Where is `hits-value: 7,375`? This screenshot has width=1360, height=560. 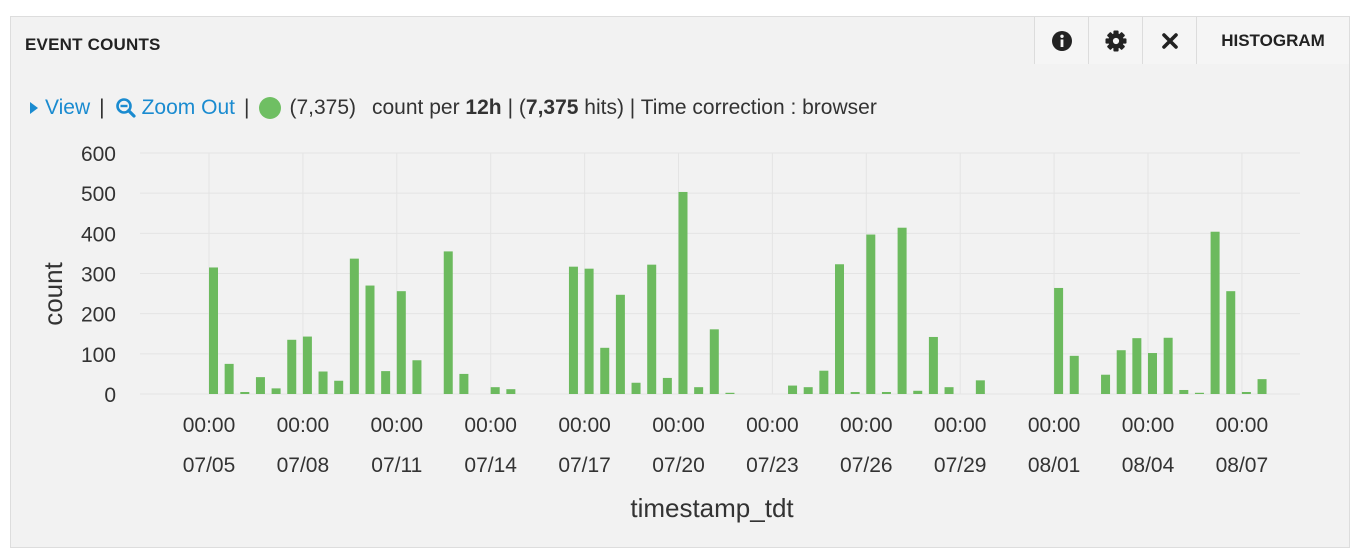
hits-value: 7,375 is located at coordinates (552, 107).